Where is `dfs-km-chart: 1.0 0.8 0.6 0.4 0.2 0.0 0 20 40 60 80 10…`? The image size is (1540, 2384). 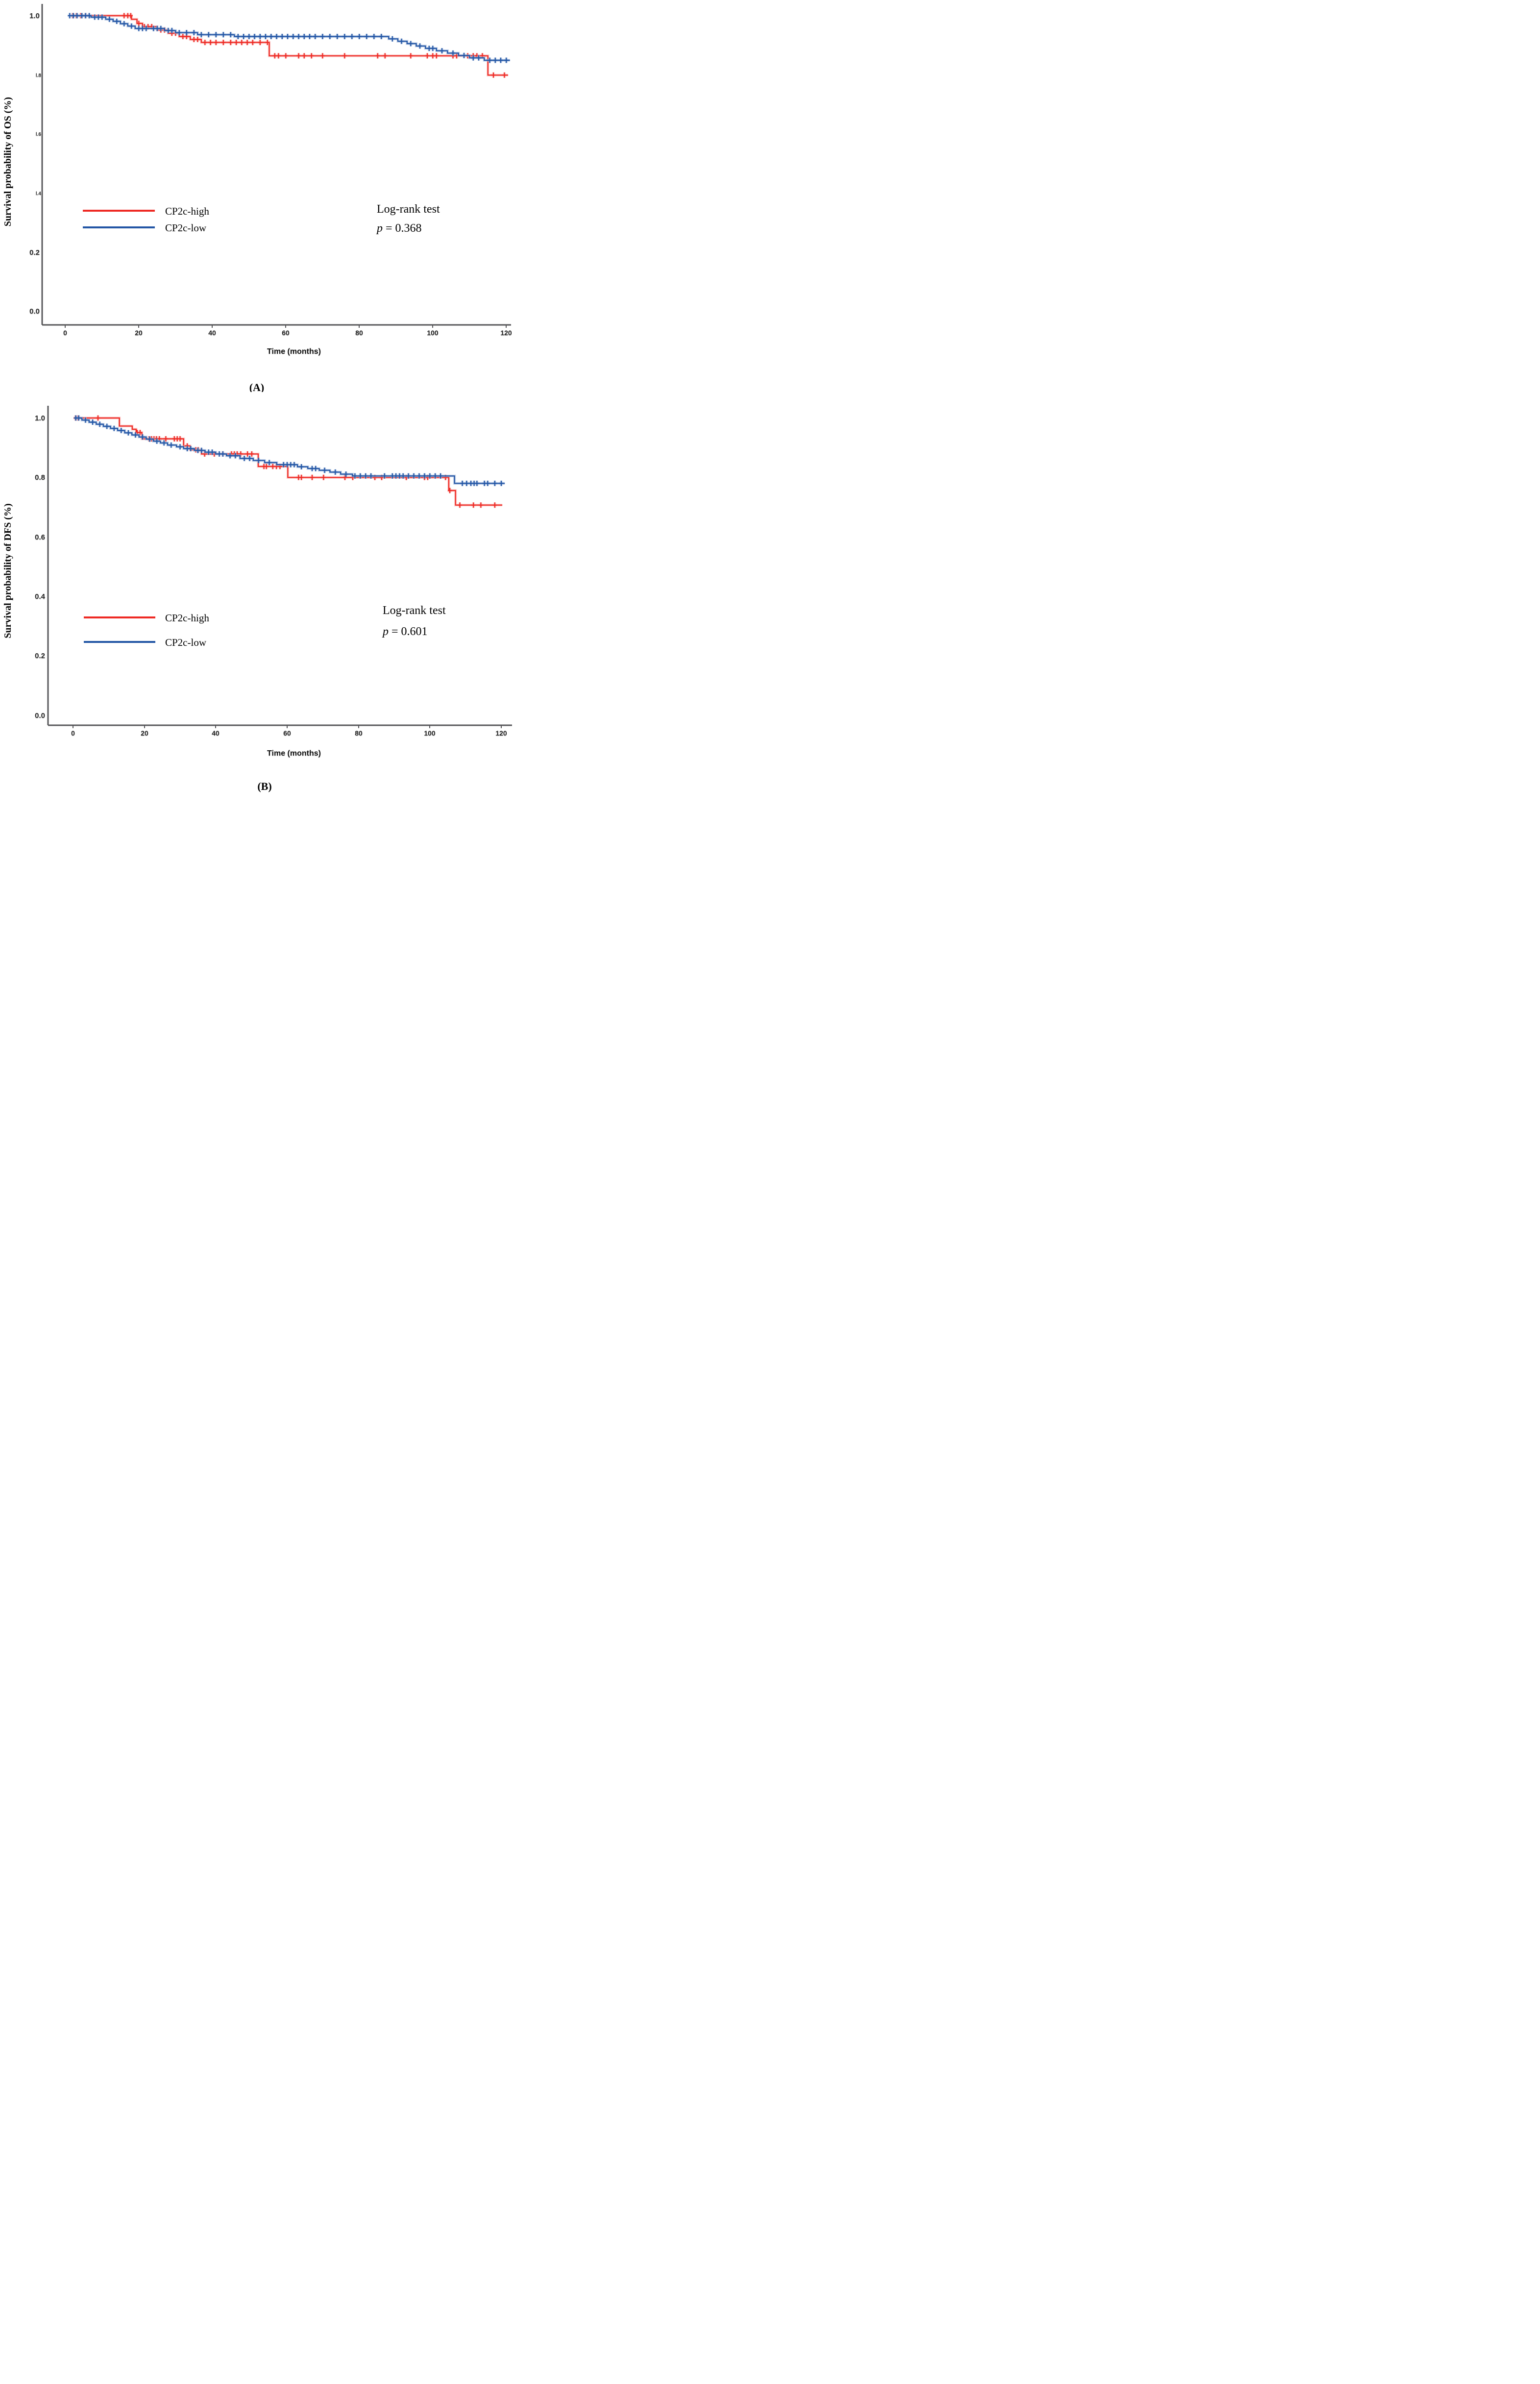 dfs-km-chart: 1.0 0.8 0.6 0.4 0.2 0.0 0 20 40 60 80 10… is located at coordinates (257, 599).